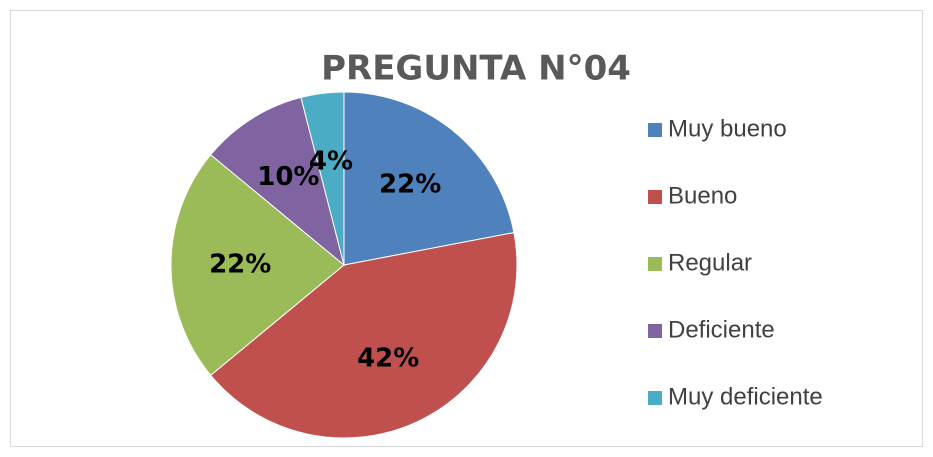 The image size is (933, 457). What do you see at coordinates (721, 329) in the screenshot?
I see `legend-label: Deficiente` at bounding box center [721, 329].